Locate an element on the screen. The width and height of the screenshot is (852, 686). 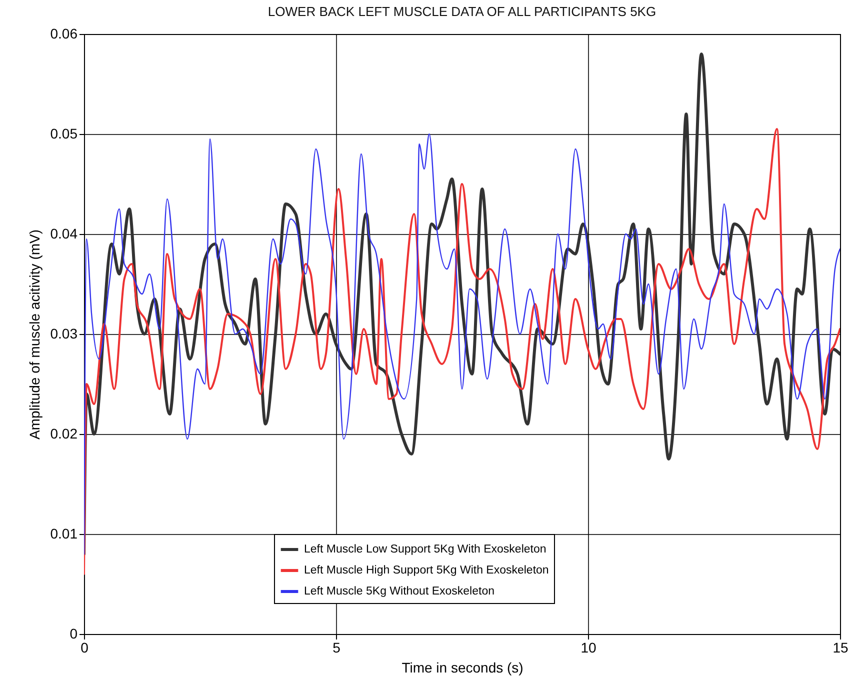
x-tick-label: 15 is located at coordinates (840, 648).